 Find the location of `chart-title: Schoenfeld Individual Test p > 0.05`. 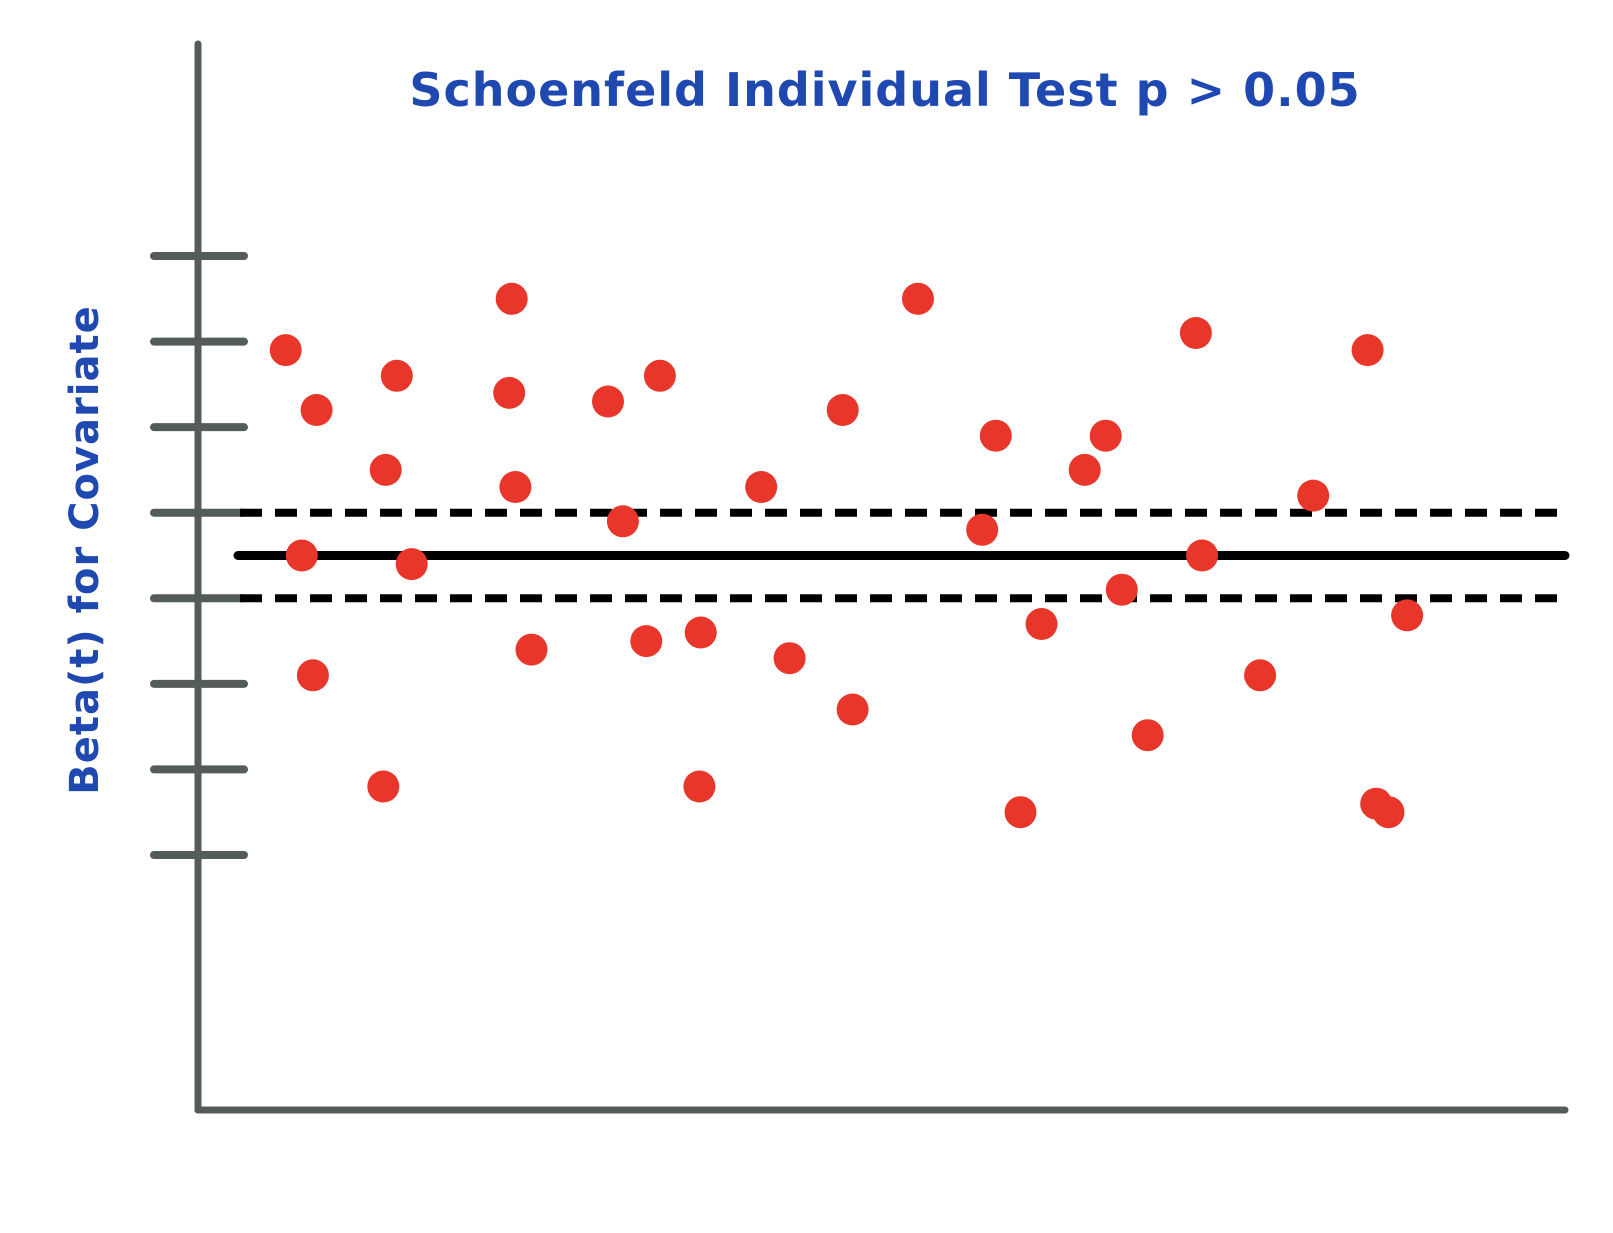

chart-title: Schoenfeld Individual Test p > 0.05 is located at coordinates (884, 90).